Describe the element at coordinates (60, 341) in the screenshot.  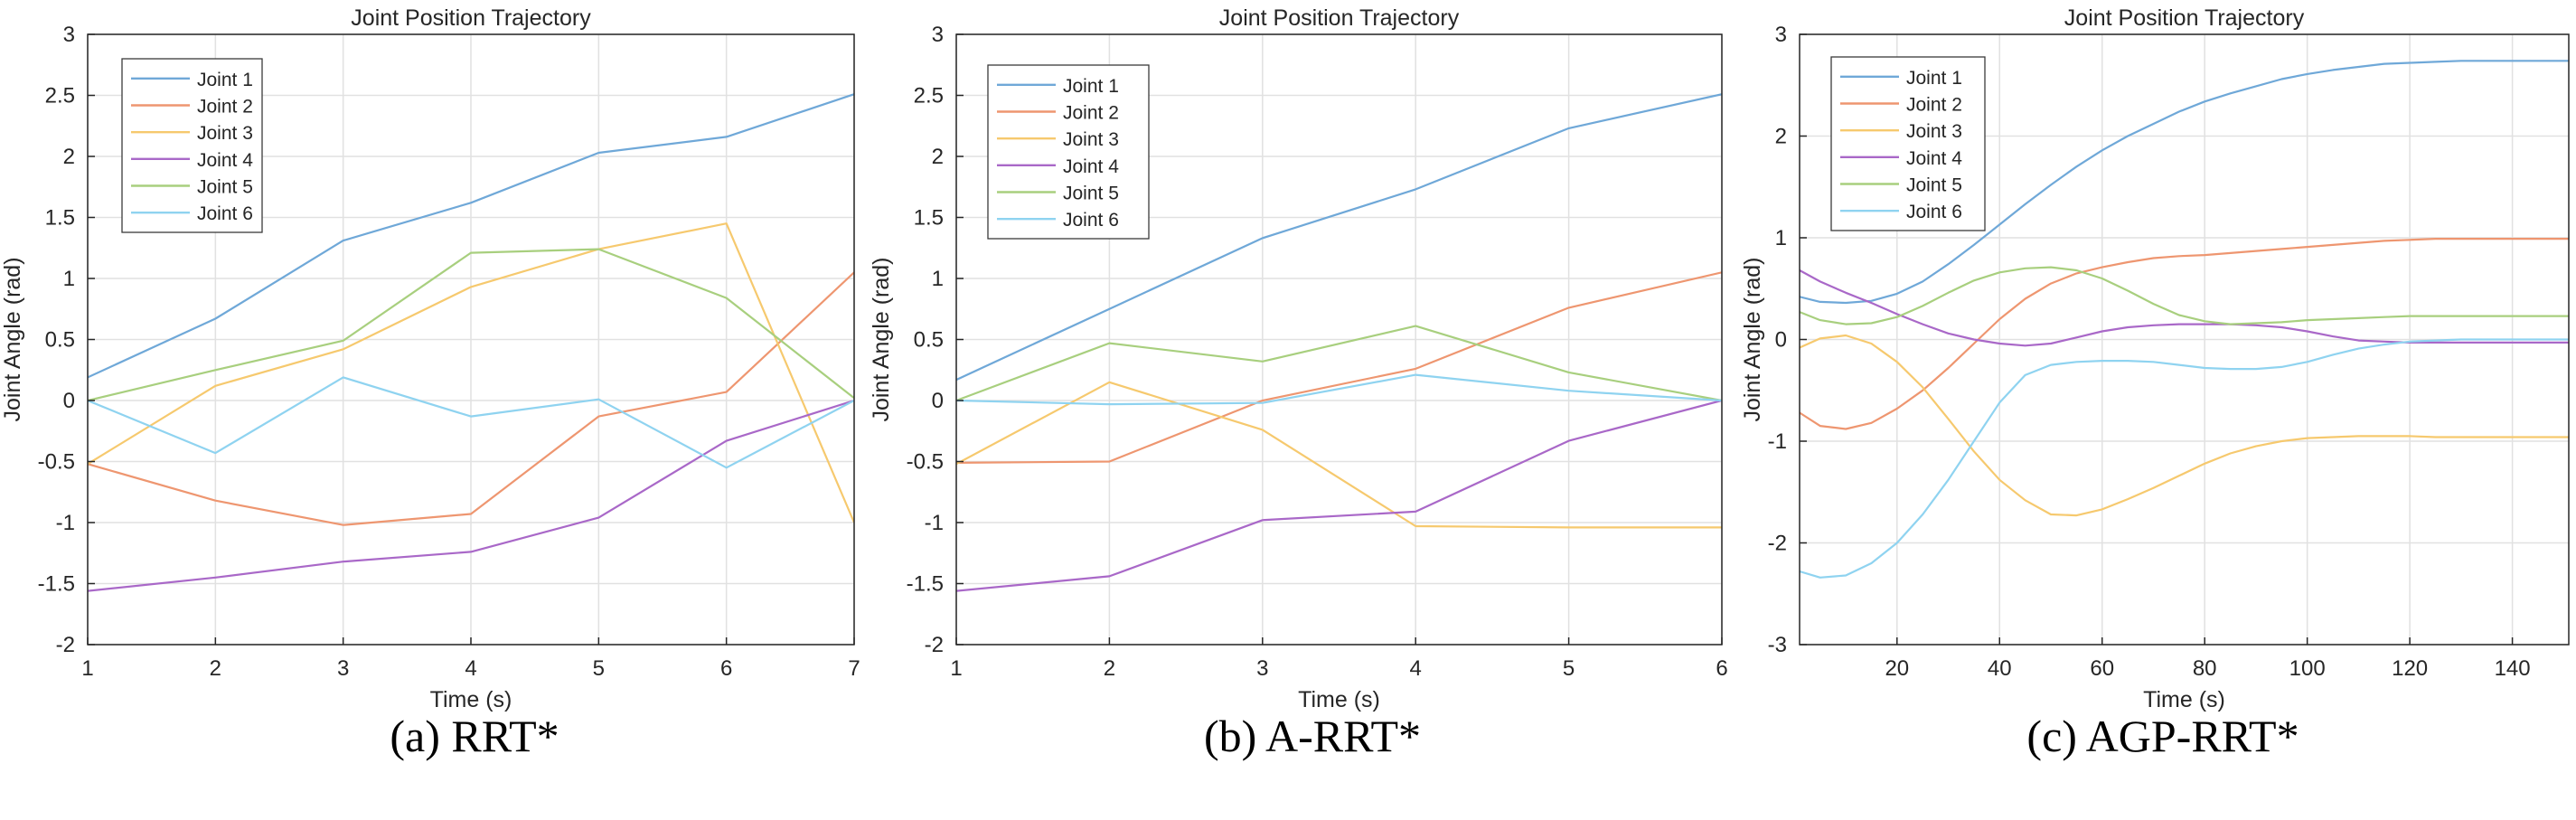
I see `y-tick-label: 0.5` at that location.